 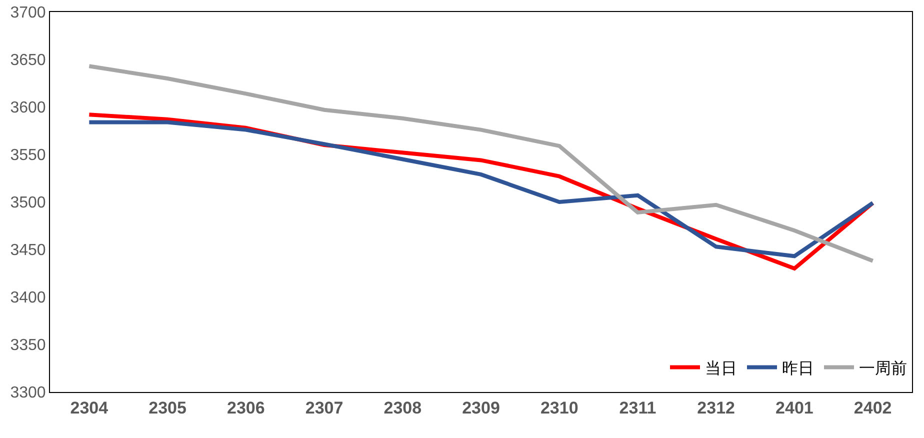 What do you see at coordinates (873, 408) in the screenshot?
I see `x-tick-label: 2402` at bounding box center [873, 408].